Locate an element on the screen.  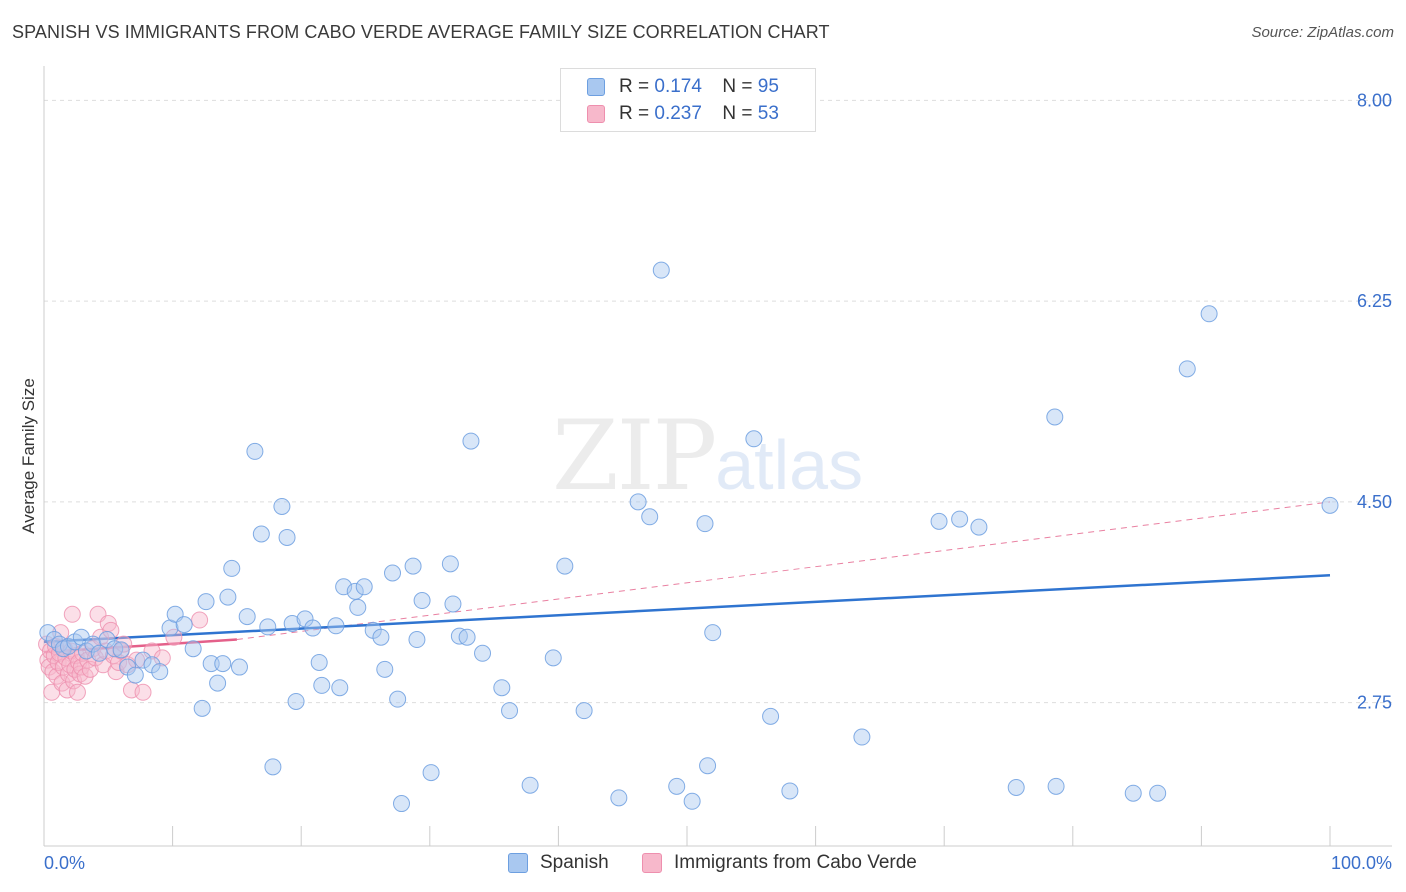
watermark-atlas: atlas is located at coordinates (789, 465).